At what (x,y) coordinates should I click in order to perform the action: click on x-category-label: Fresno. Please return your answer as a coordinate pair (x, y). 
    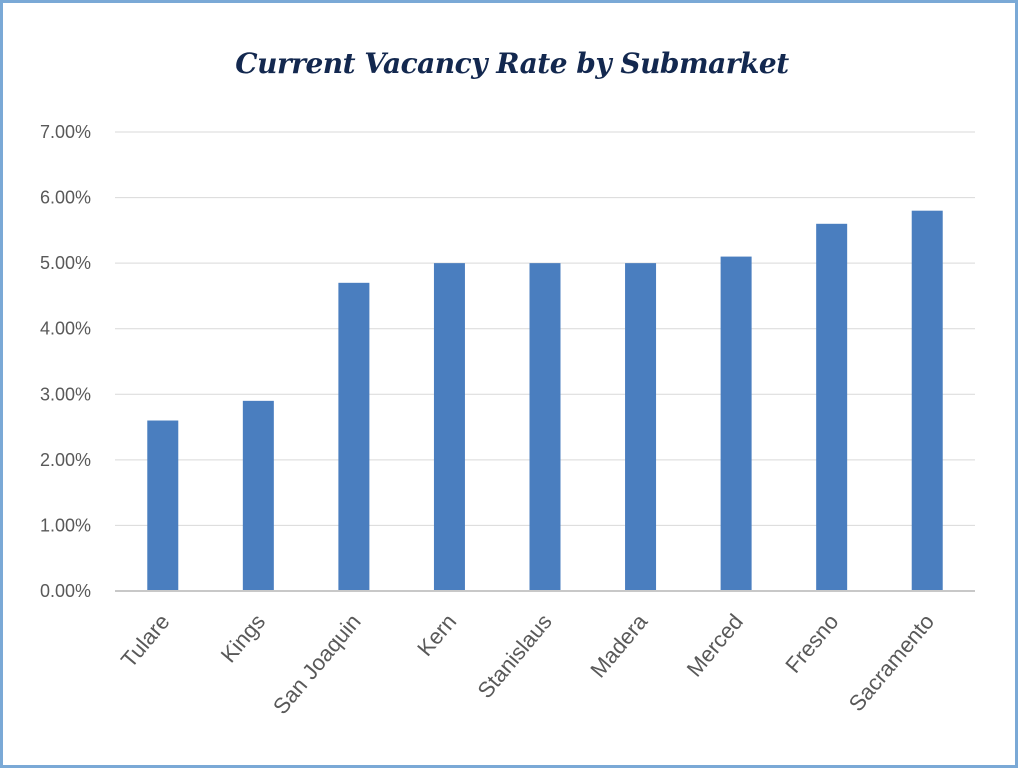
    Looking at the image, I should click on (811, 643).